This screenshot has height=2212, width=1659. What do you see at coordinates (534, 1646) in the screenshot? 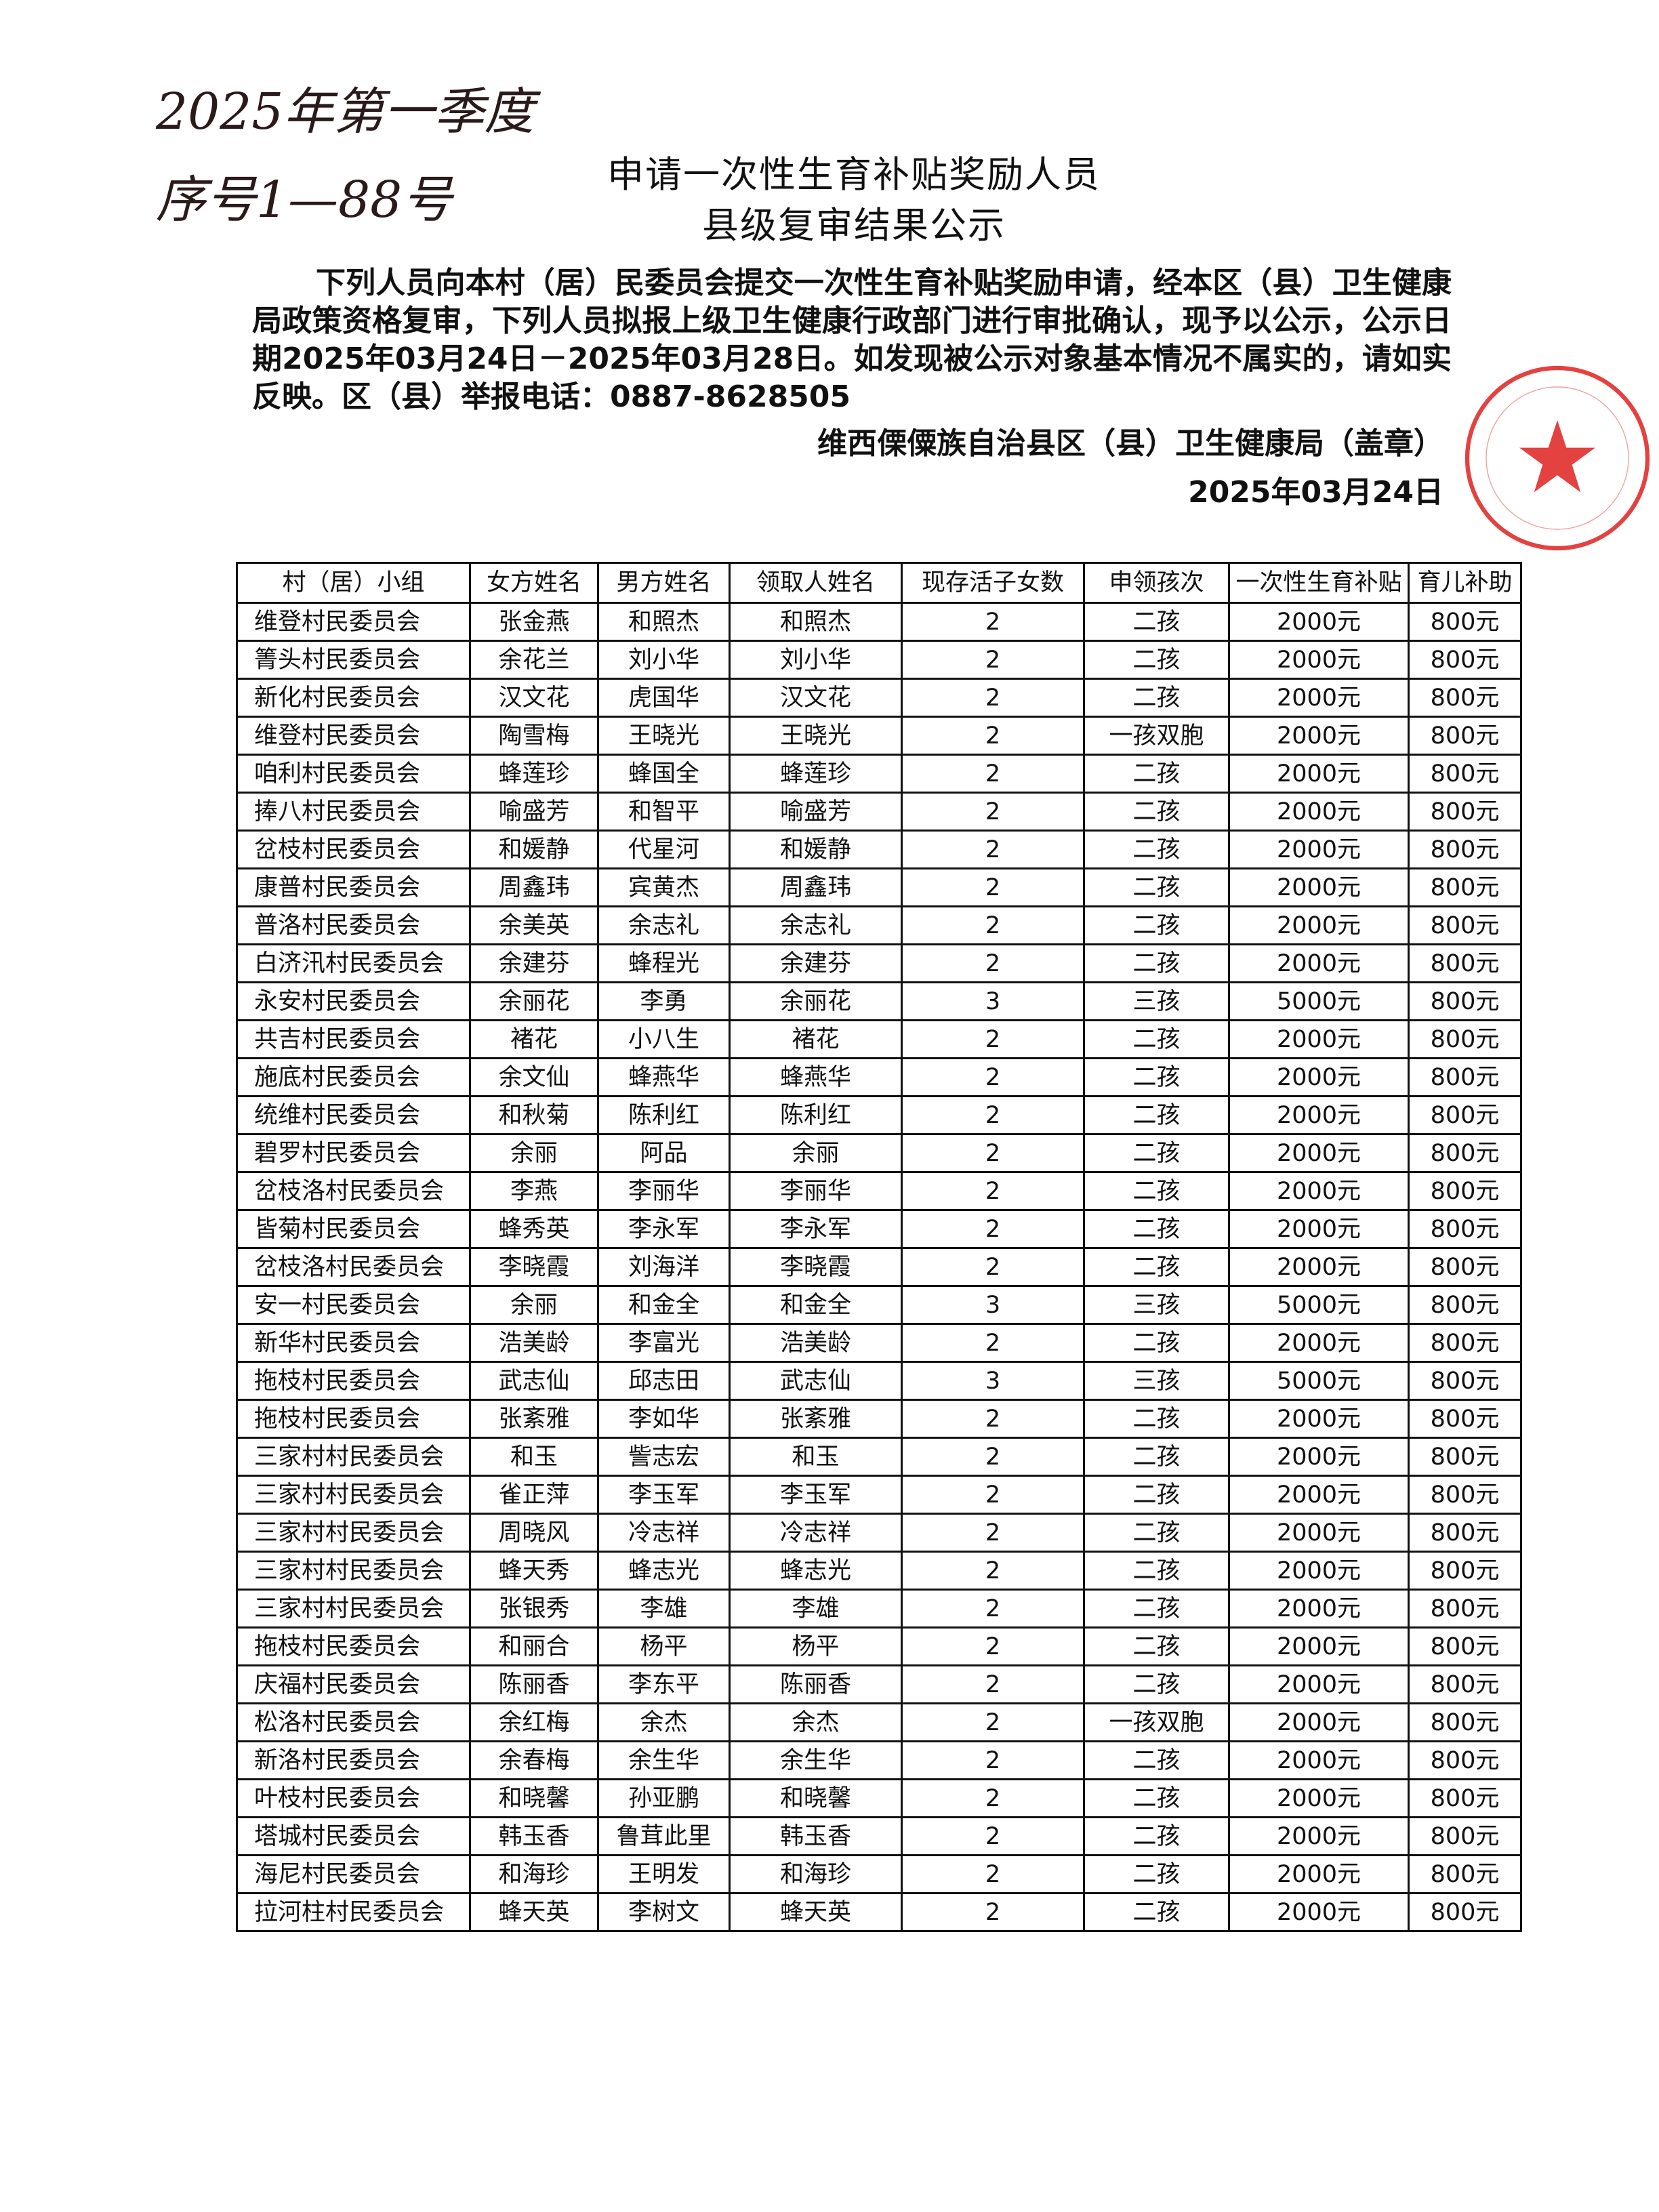
I see `cell-female-name: 和丽合` at bounding box center [534, 1646].